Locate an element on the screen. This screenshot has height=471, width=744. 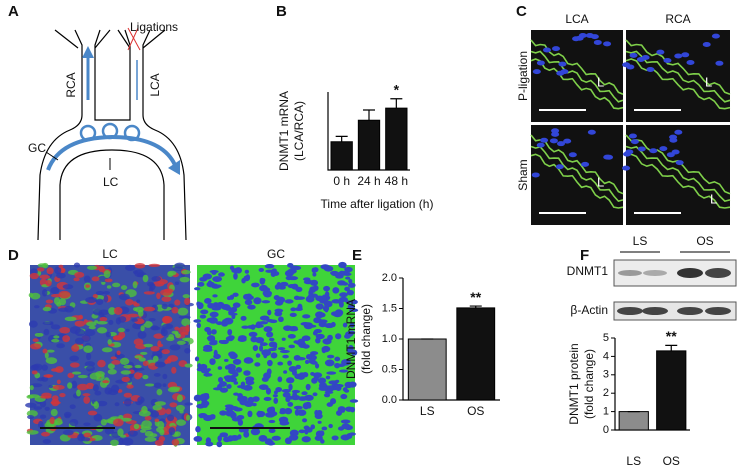
y-tick-label: 2 is located at coordinates (606, 393).